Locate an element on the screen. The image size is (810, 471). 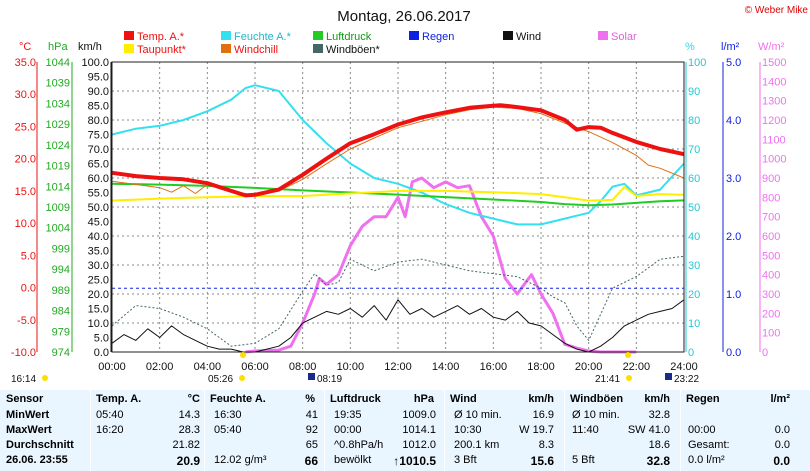
table-cell-temp_v: 14.3 is located at coordinates (189, 415).